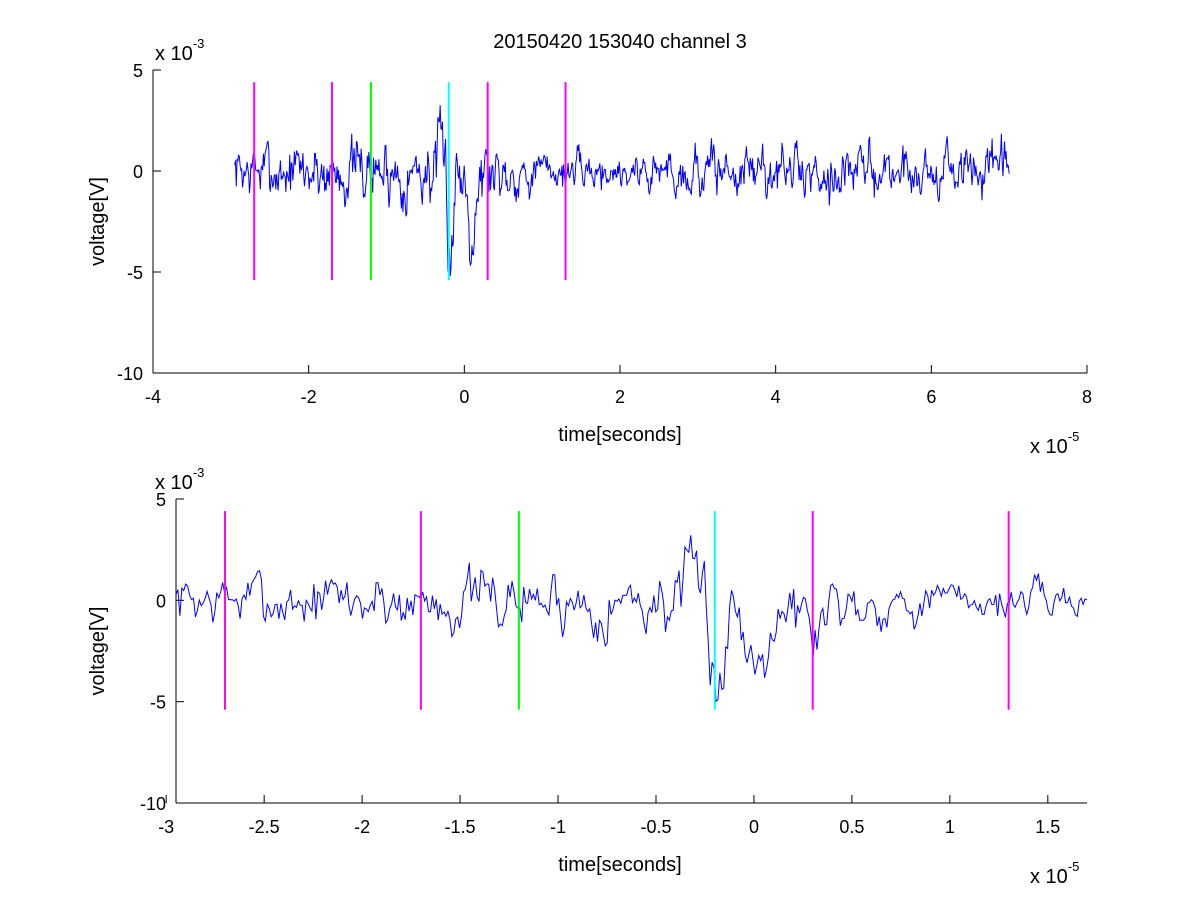 Image resolution: width=1200 pixels, height=901 pixels. I want to click on x-tick-label: 6, so click(931, 397).